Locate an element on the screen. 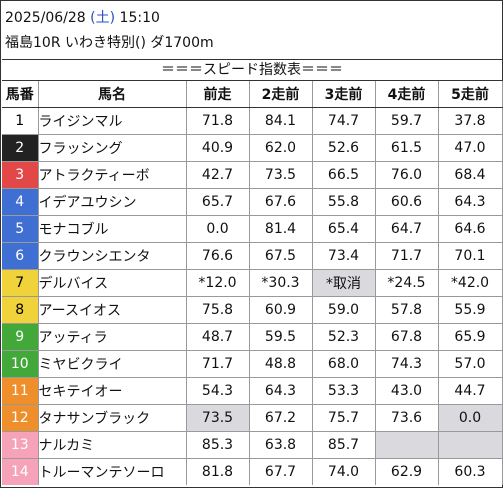  table-row: 10 ミヤビクライ 71.7 48.8 68.0 74.3 57.0 is located at coordinates (252, 364).